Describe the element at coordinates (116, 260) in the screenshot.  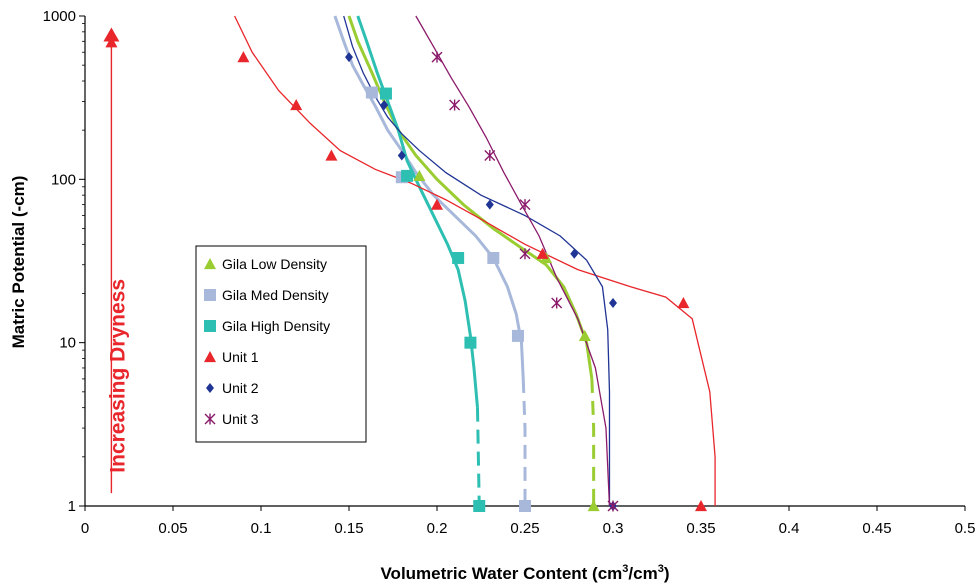
I see `dryness-annotation: Increasing Dryness` at that location.